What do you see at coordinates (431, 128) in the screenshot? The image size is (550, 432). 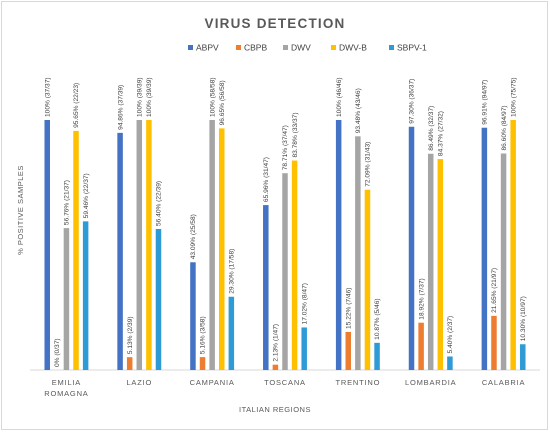 I see `data-label-dwv-cat5: 86.49% (32/37)` at bounding box center [431, 128].